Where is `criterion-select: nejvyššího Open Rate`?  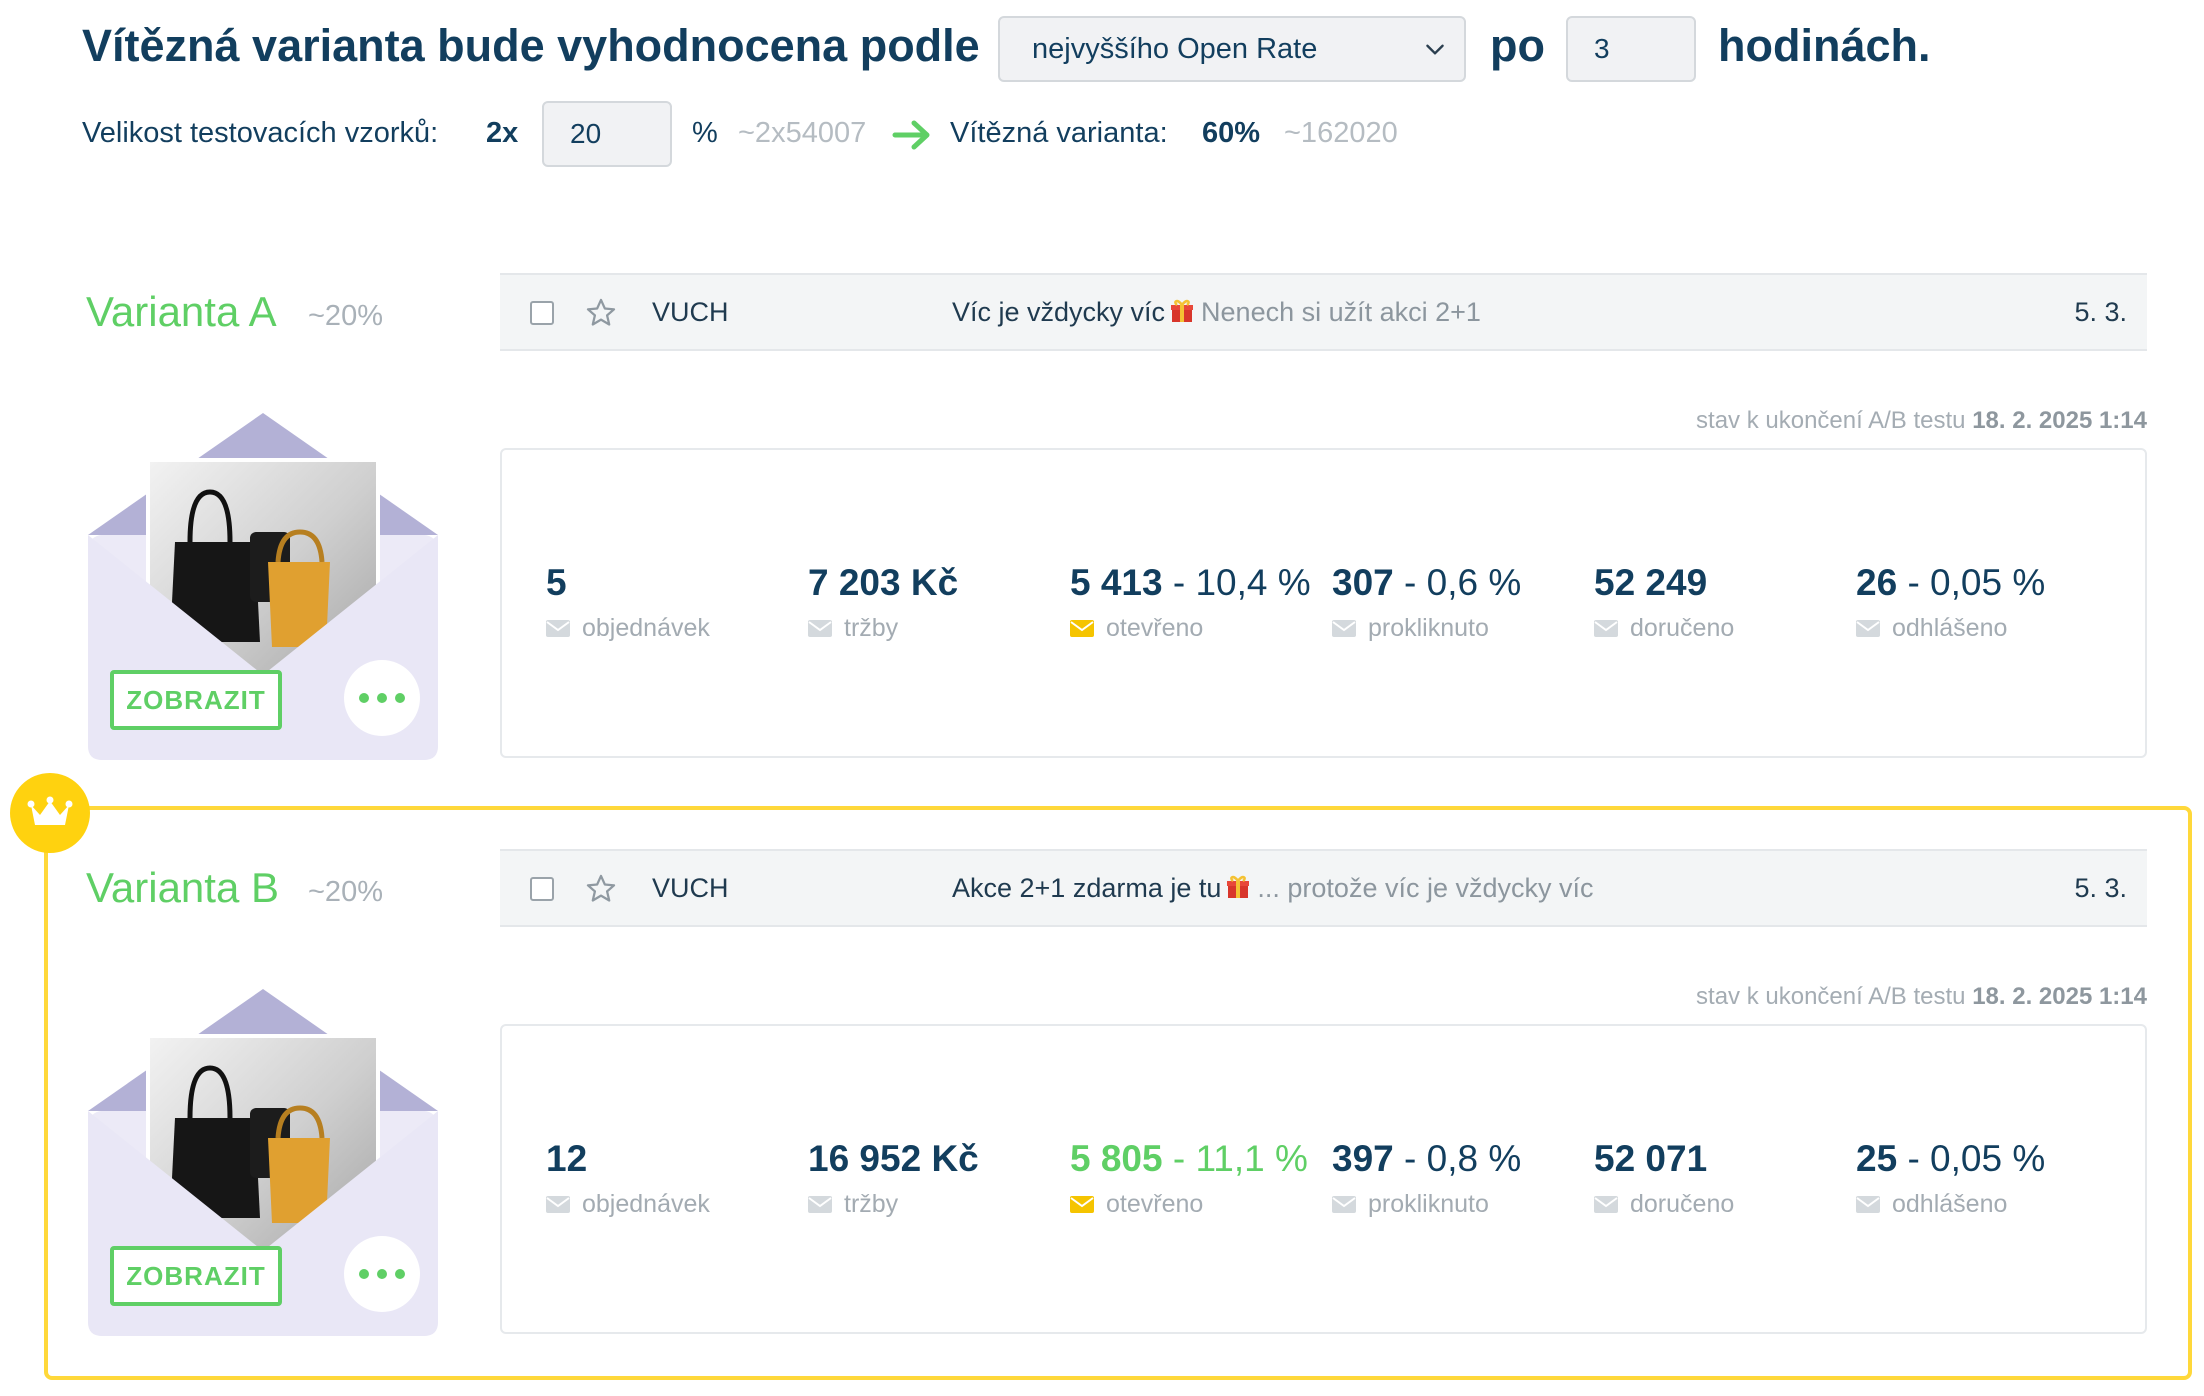 criterion-select: nejvyššího Open Rate is located at coordinates (1232, 49).